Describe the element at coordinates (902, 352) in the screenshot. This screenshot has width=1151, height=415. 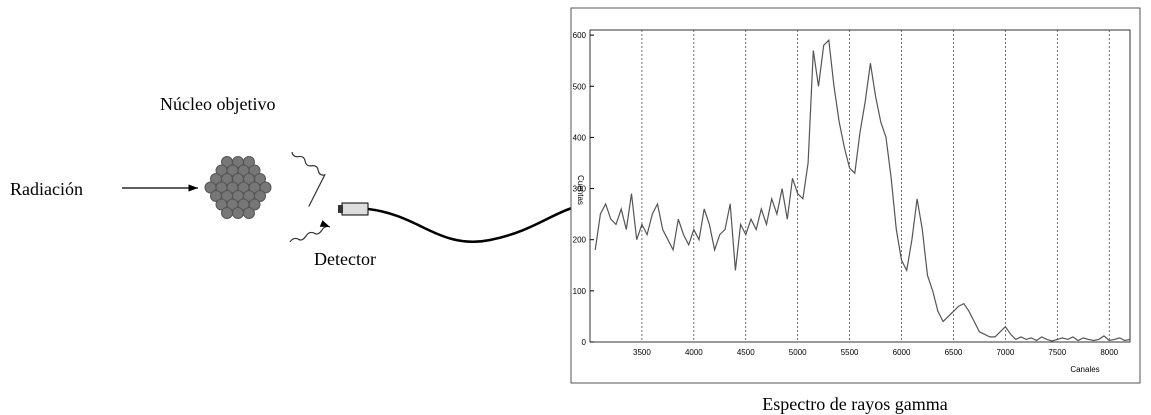
I see `x-tick-label: 6000` at that location.